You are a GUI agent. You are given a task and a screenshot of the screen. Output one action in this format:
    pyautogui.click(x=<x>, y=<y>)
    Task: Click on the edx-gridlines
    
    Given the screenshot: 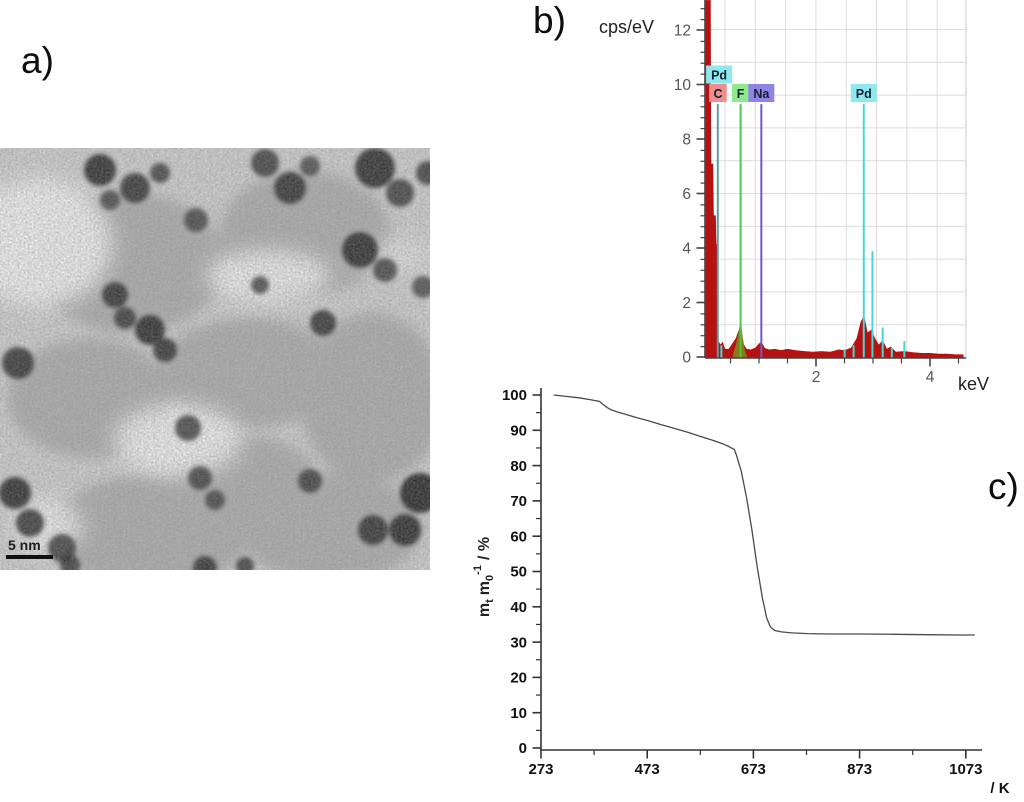 What is the action you would take?
    pyautogui.click(x=836, y=179)
    